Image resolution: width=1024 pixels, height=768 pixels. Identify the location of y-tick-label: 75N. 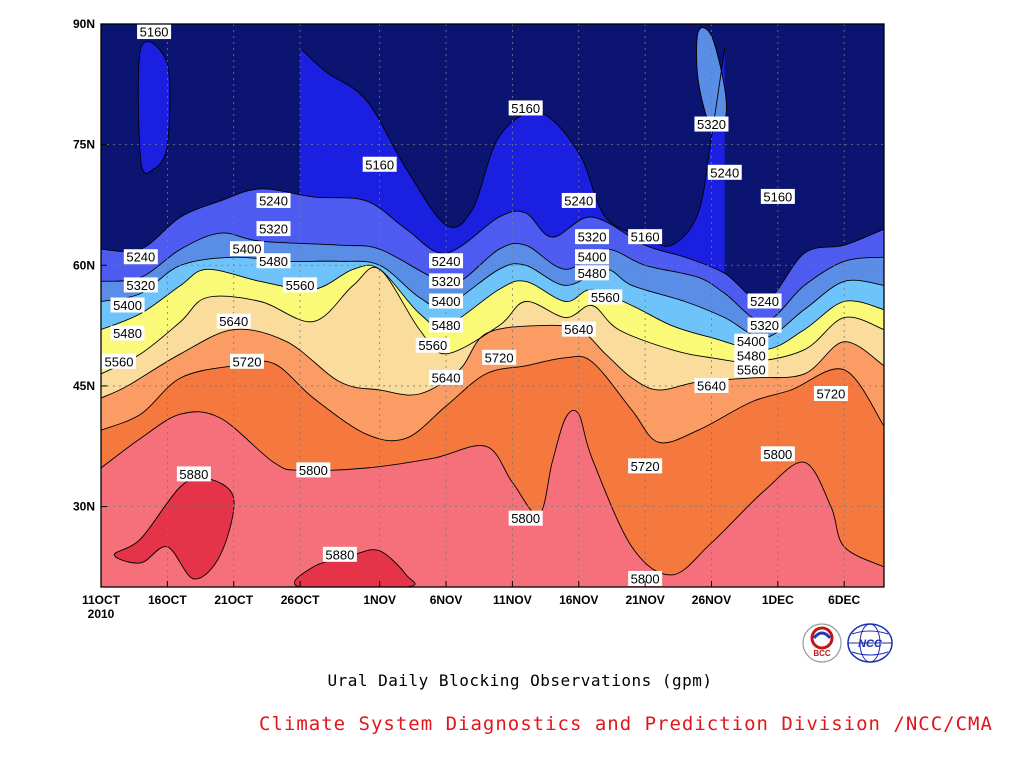
(84, 145).